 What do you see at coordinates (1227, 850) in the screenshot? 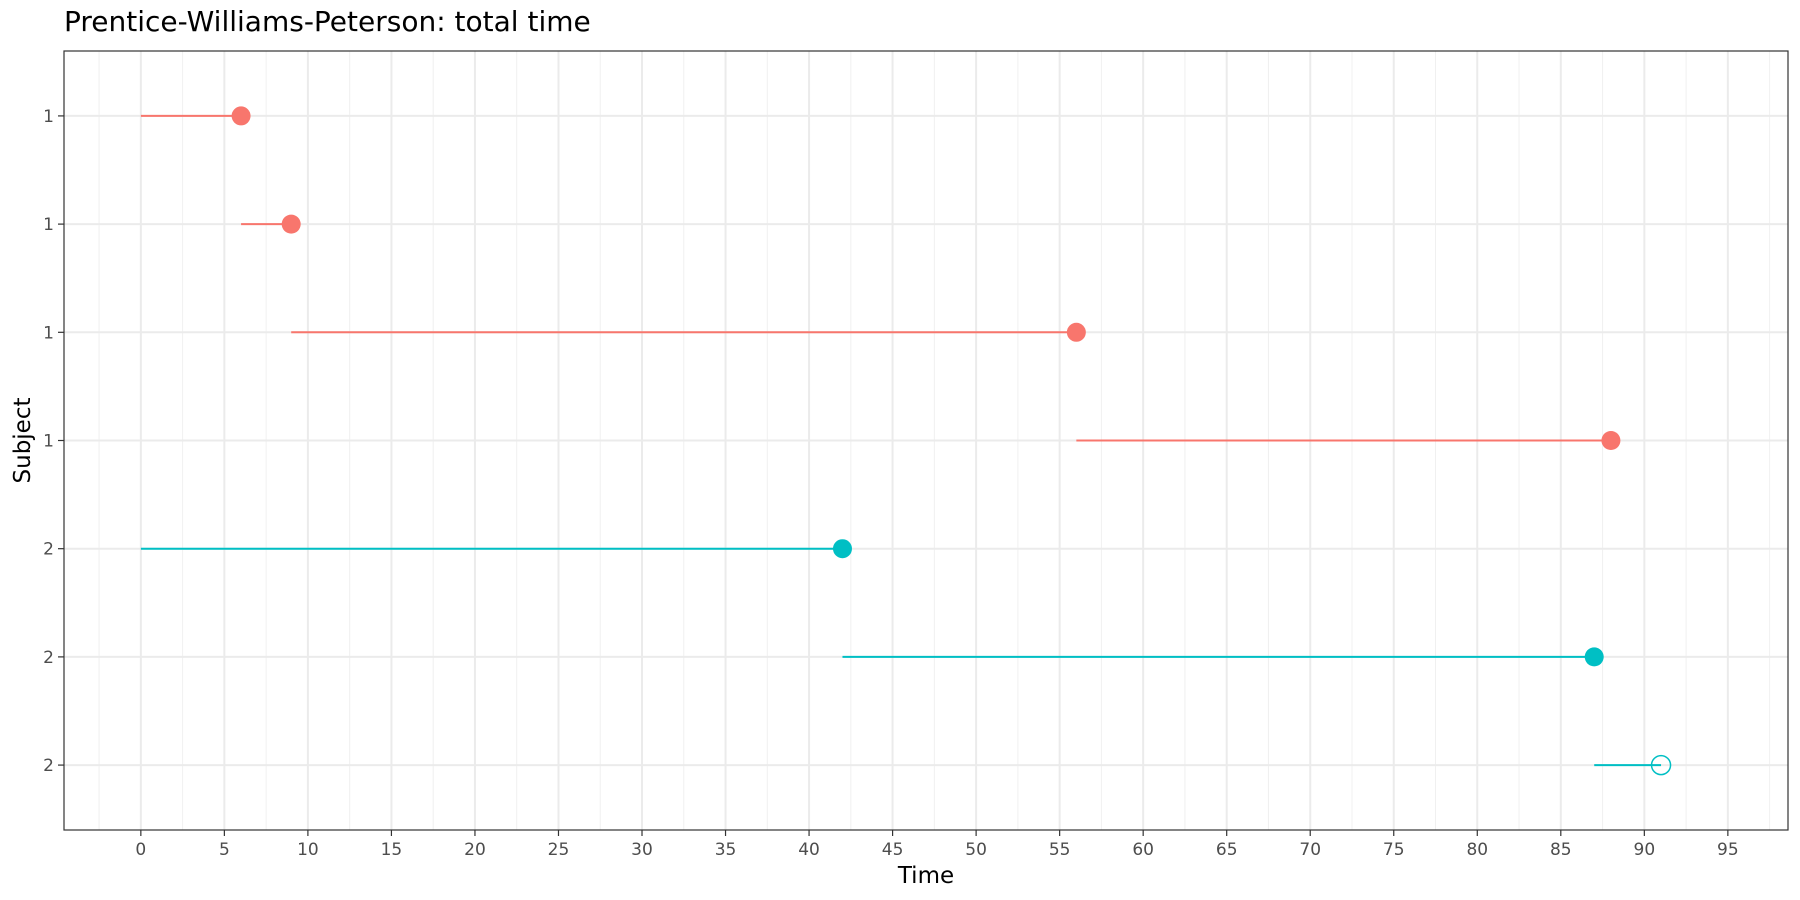
I see `x-tick-label: 65` at bounding box center [1227, 850].